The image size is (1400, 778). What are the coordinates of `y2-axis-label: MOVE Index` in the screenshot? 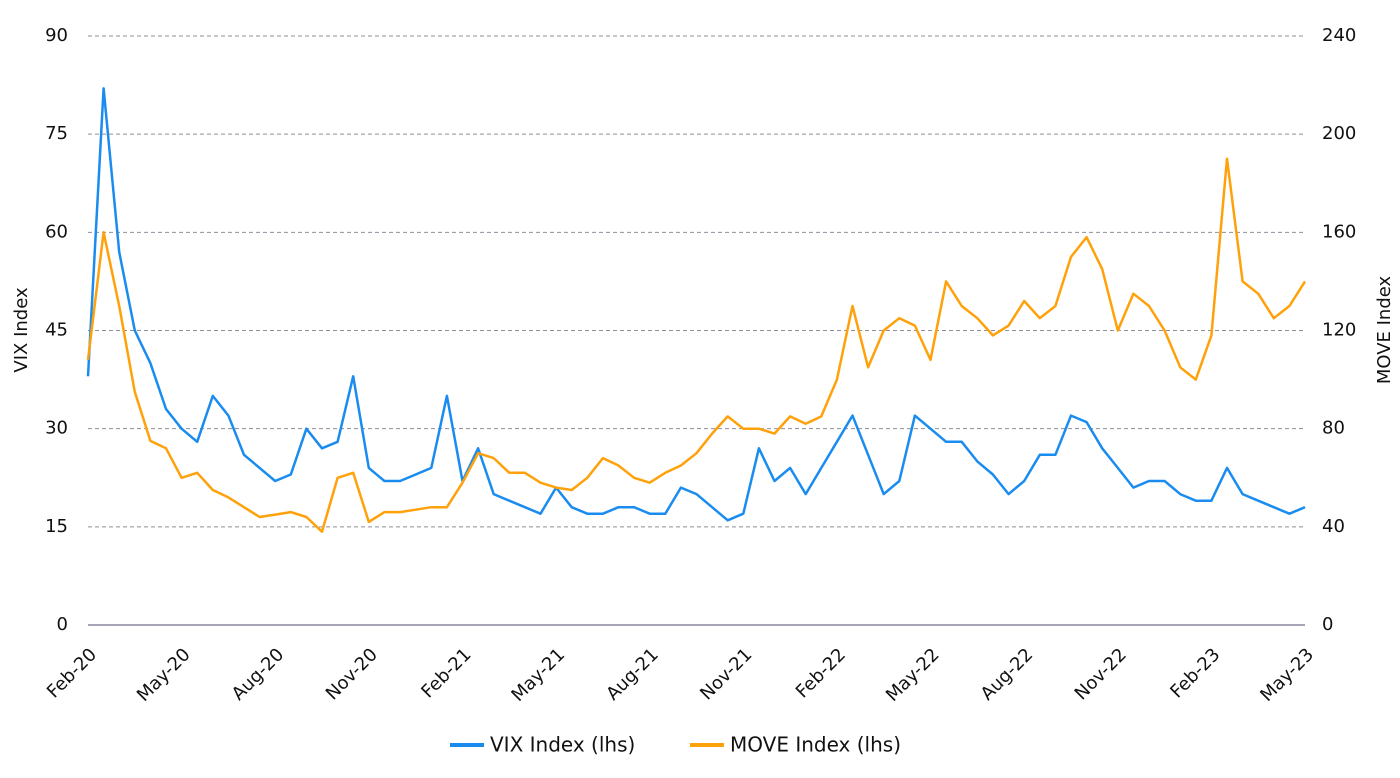 It's located at (1384, 329).